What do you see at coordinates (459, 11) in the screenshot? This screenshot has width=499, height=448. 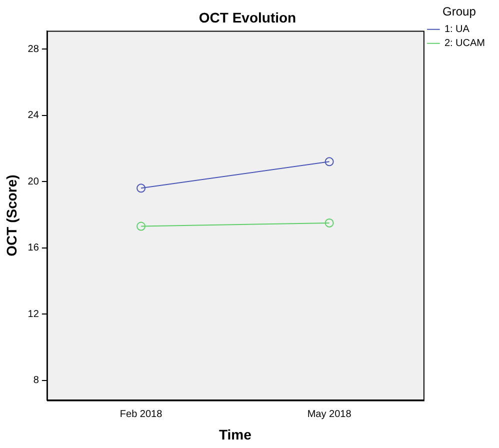 I see `legend-title: Group` at bounding box center [459, 11].